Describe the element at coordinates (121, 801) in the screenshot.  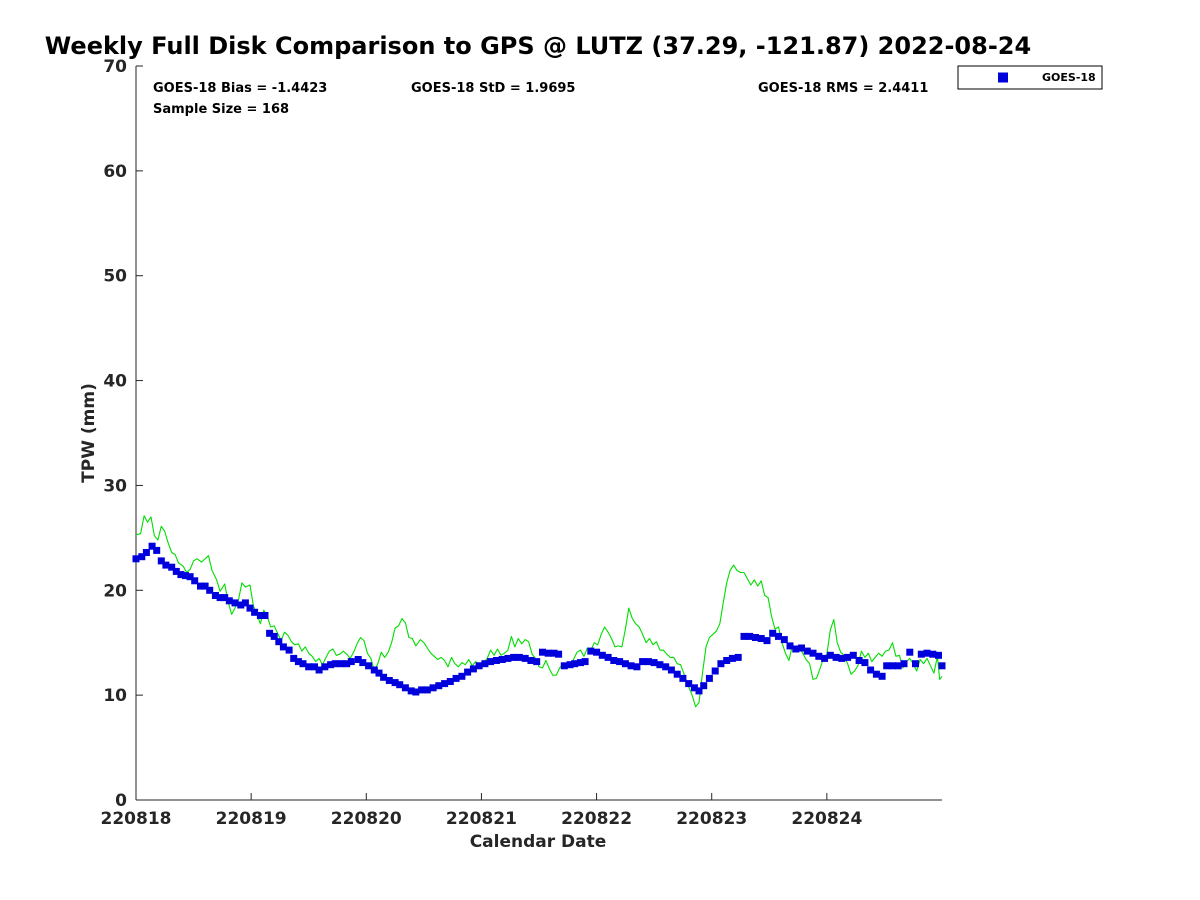
I see `y-tick-label: 0` at that location.